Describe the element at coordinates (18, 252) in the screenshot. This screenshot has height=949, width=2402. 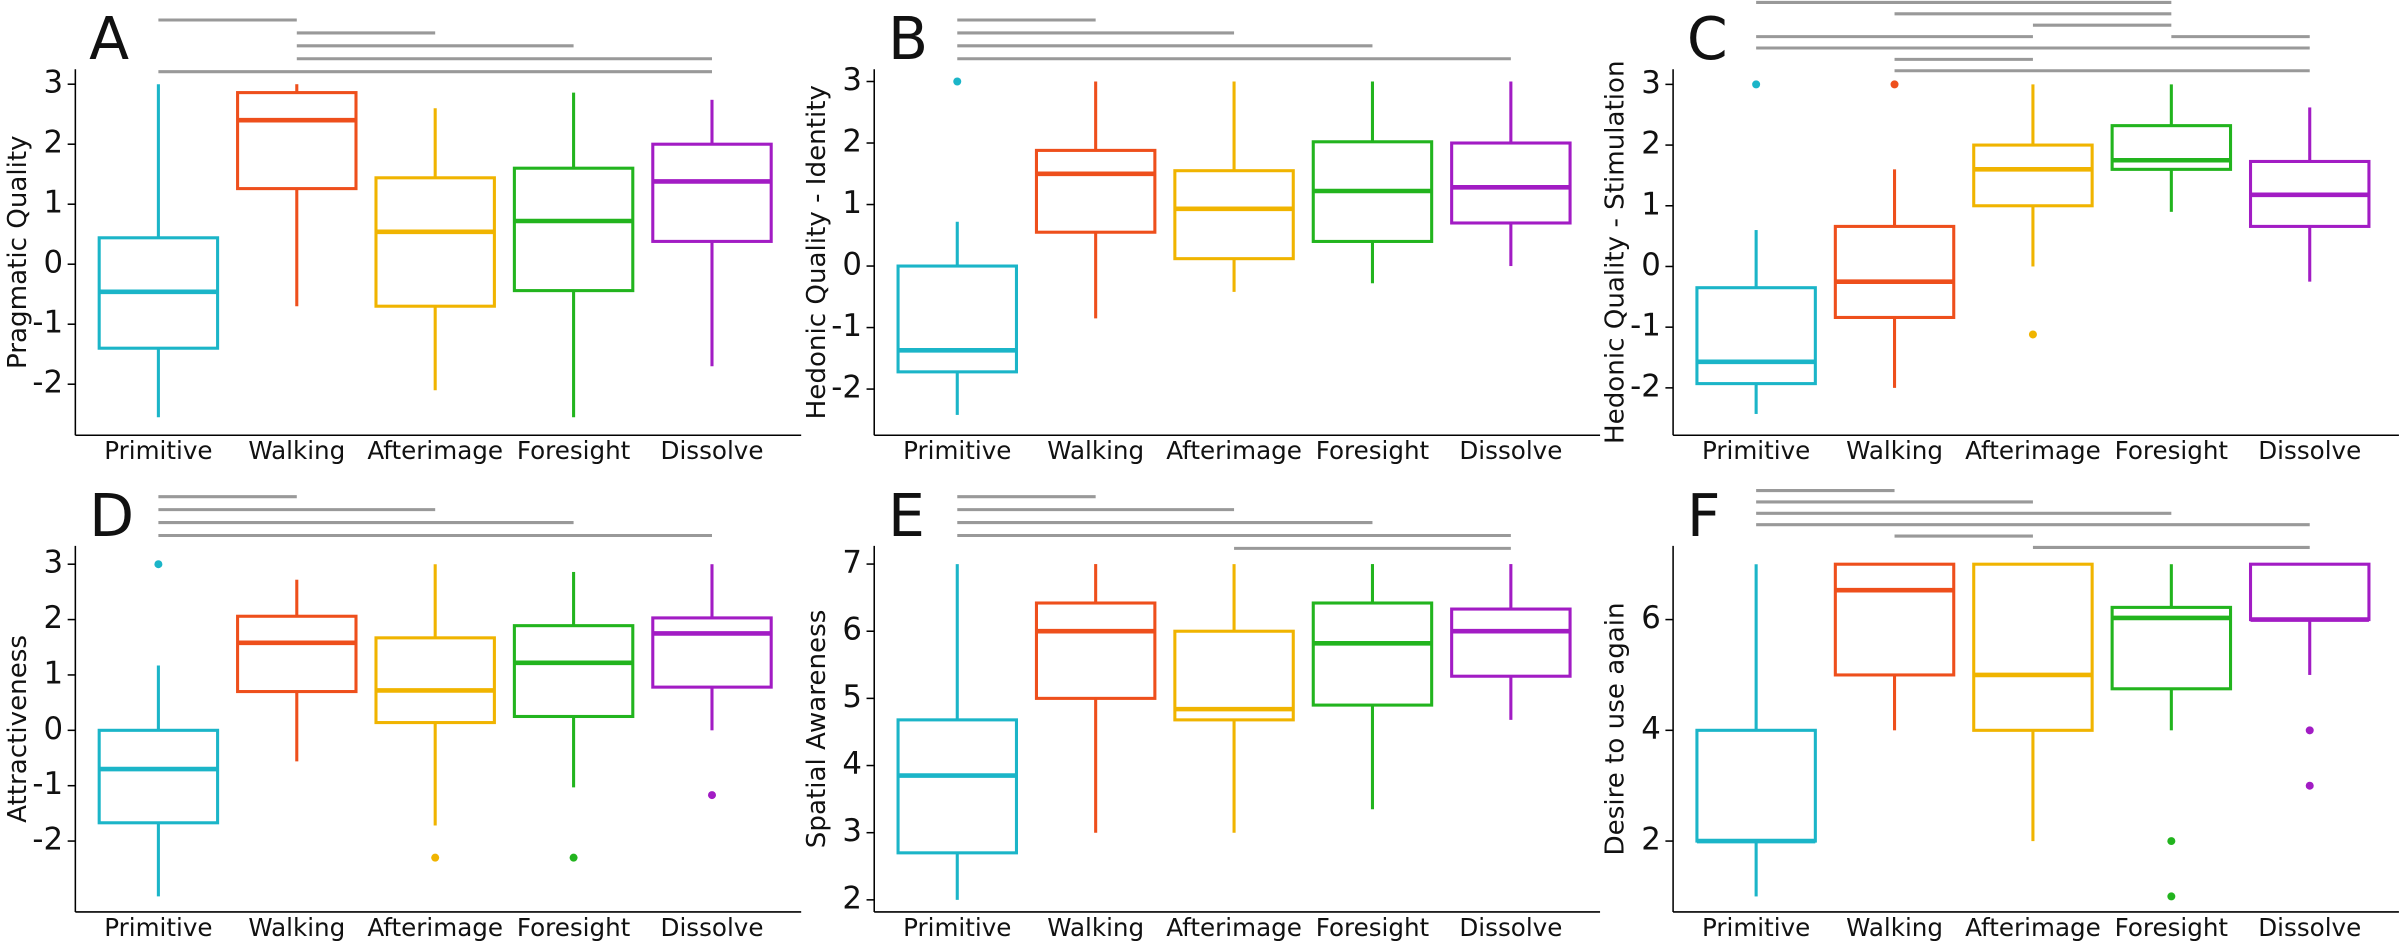
I see `y-axis-label: Pragmatic Quality` at that location.